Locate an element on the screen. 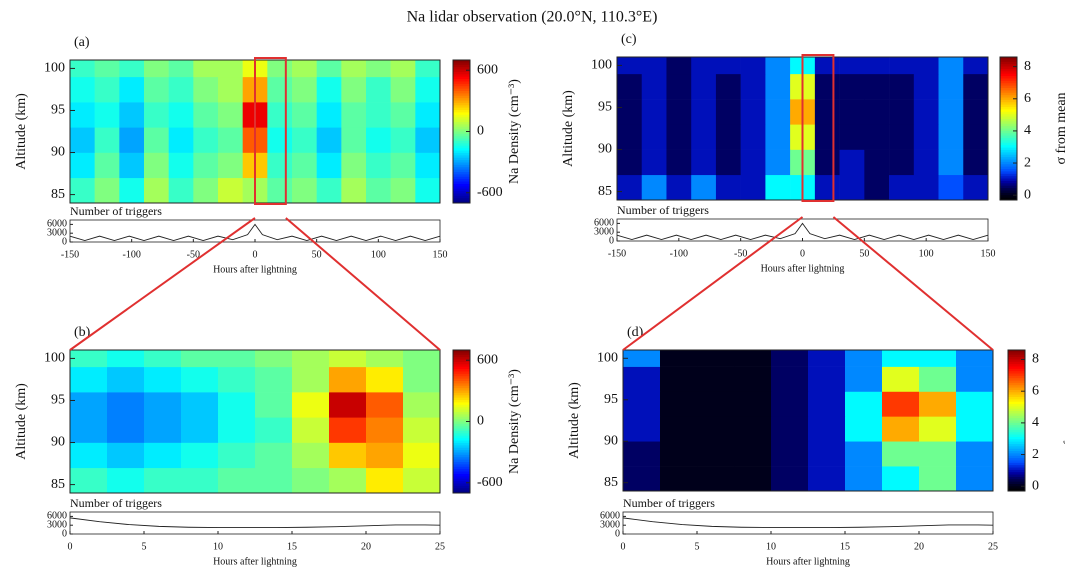  zoom-connector is located at coordinates (162, 284).